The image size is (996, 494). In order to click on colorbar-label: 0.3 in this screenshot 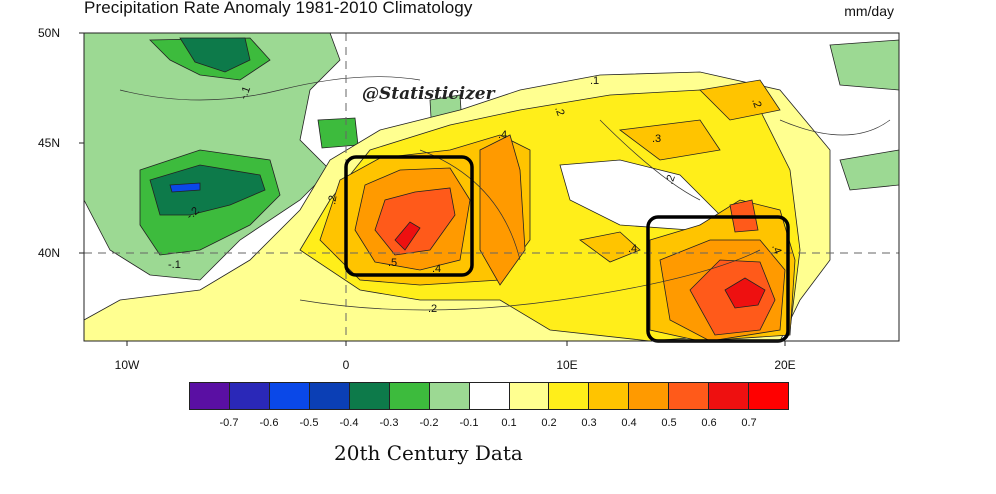, I will do `click(589, 423)`.